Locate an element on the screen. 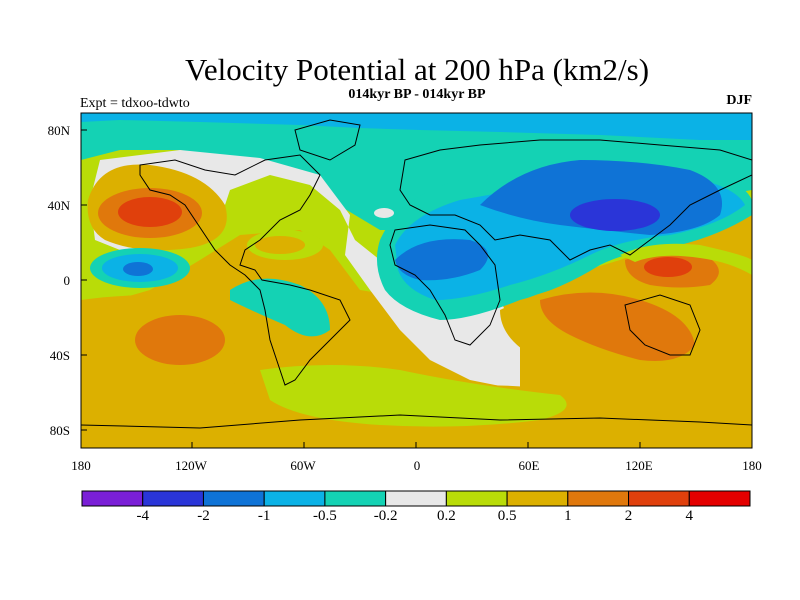 The image size is (800, 600). contour-yellow-caribbean is located at coordinates (280, 245).